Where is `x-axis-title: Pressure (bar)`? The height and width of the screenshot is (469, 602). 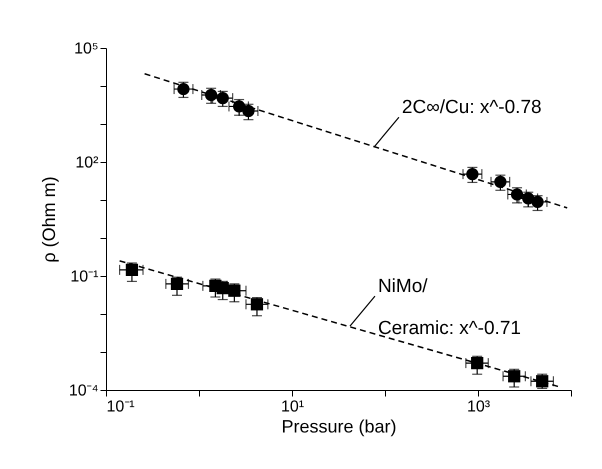
x-axis-title: Pressure (bar) is located at coordinates (339, 426).